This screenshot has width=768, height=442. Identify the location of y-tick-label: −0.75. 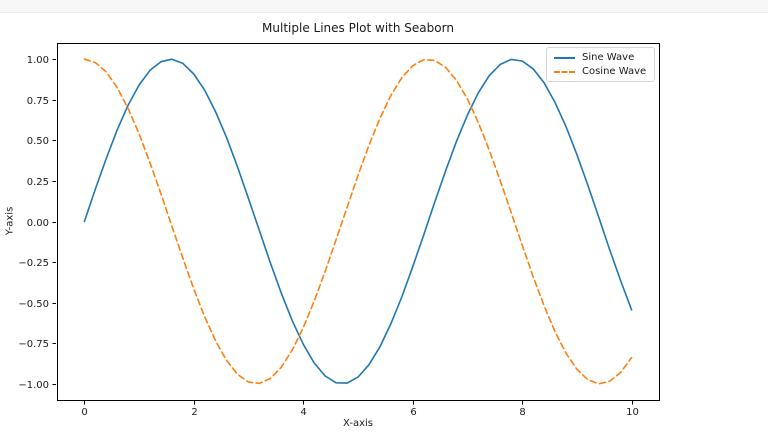
(33, 344).